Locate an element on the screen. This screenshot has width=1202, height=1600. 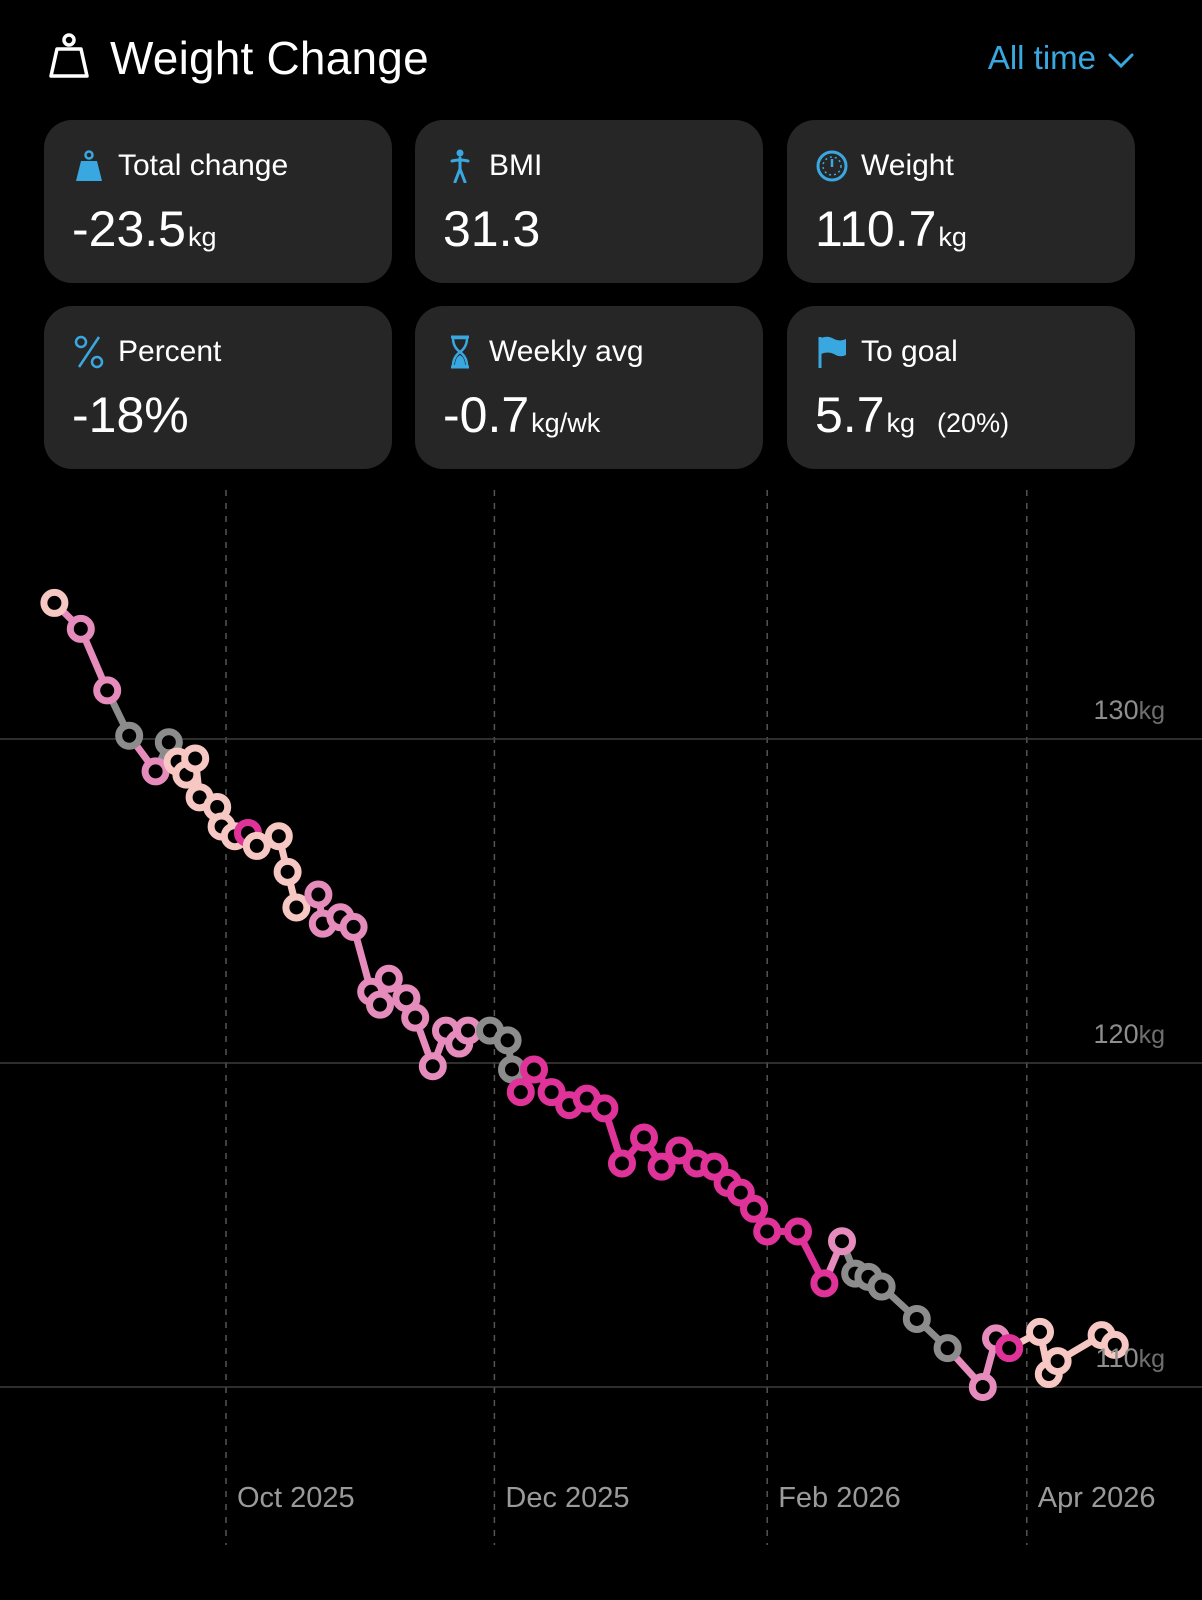
person-icon is located at coordinates (460, 166).